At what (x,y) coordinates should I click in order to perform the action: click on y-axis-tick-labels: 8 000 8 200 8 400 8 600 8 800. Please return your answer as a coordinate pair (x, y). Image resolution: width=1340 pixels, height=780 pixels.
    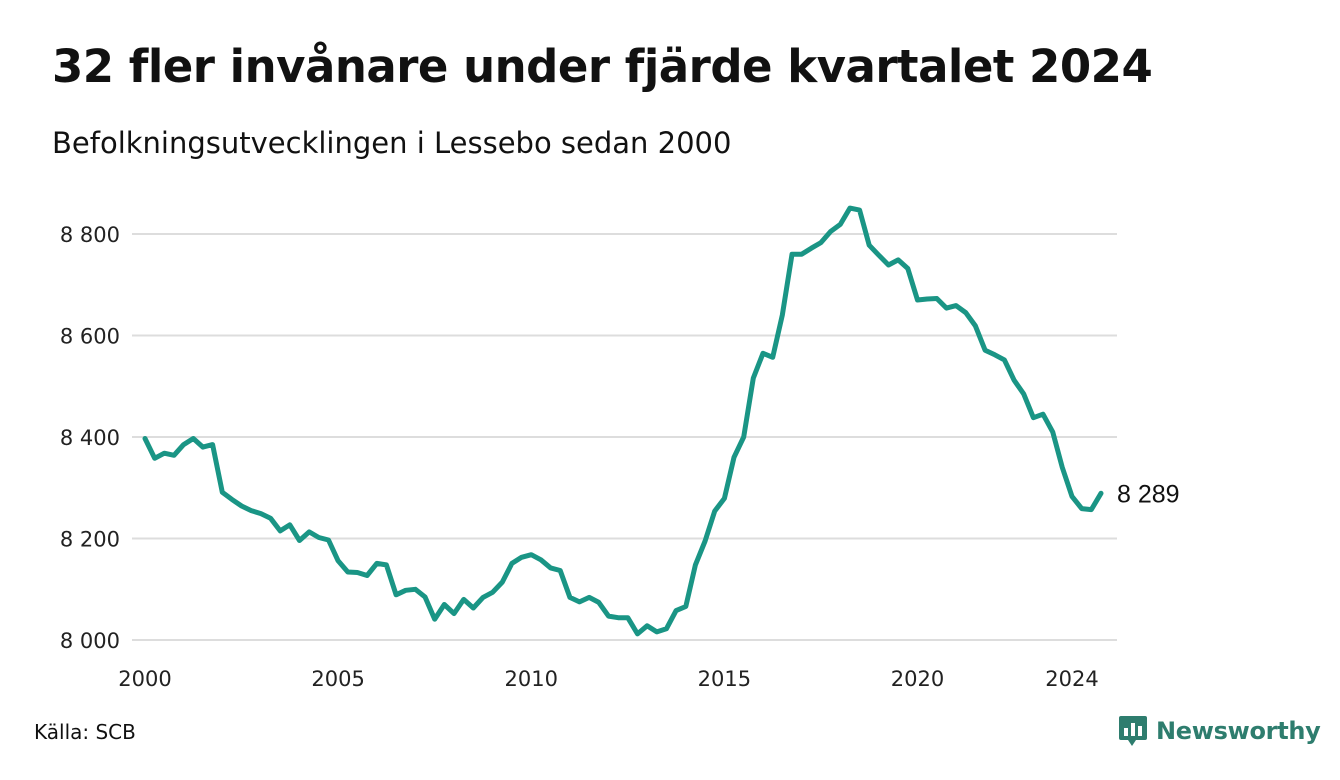
    Looking at the image, I should click on (90, 438).